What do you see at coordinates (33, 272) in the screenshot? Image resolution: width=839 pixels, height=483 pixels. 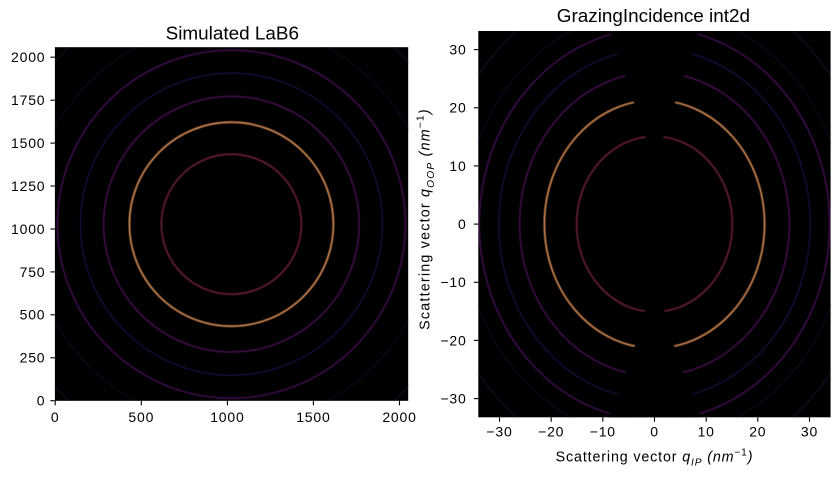 I see `svg-text: 750` at bounding box center [33, 272].